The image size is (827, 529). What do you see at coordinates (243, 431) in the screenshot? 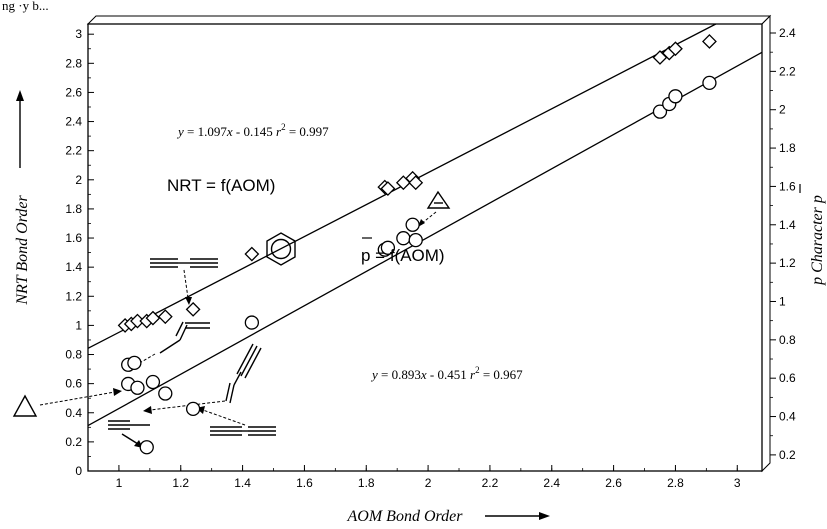
I see `structure-diyne-bottom` at bounding box center [243, 431].